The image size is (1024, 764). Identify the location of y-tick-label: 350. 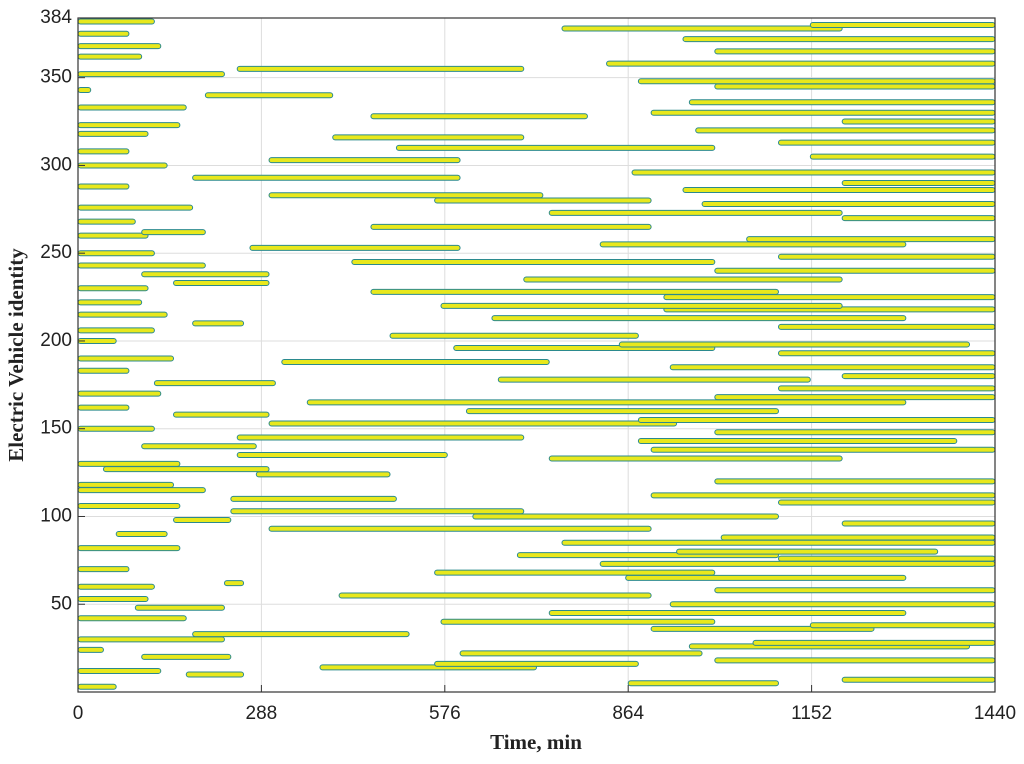
(56, 77).